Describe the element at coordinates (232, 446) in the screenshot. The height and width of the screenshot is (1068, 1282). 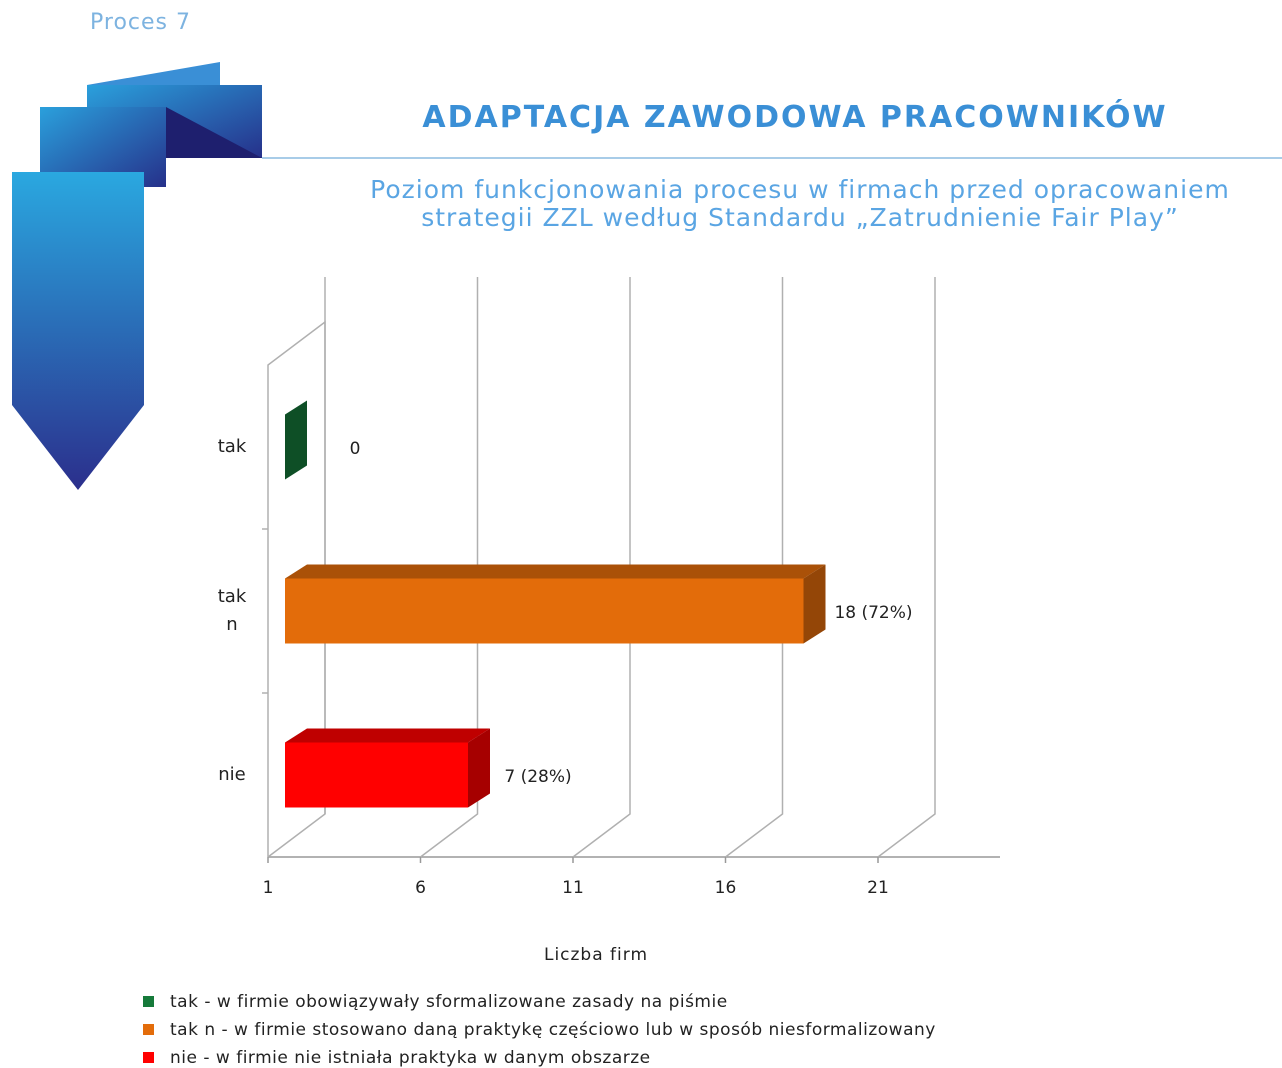
I see `y-tick-label: tak` at that location.